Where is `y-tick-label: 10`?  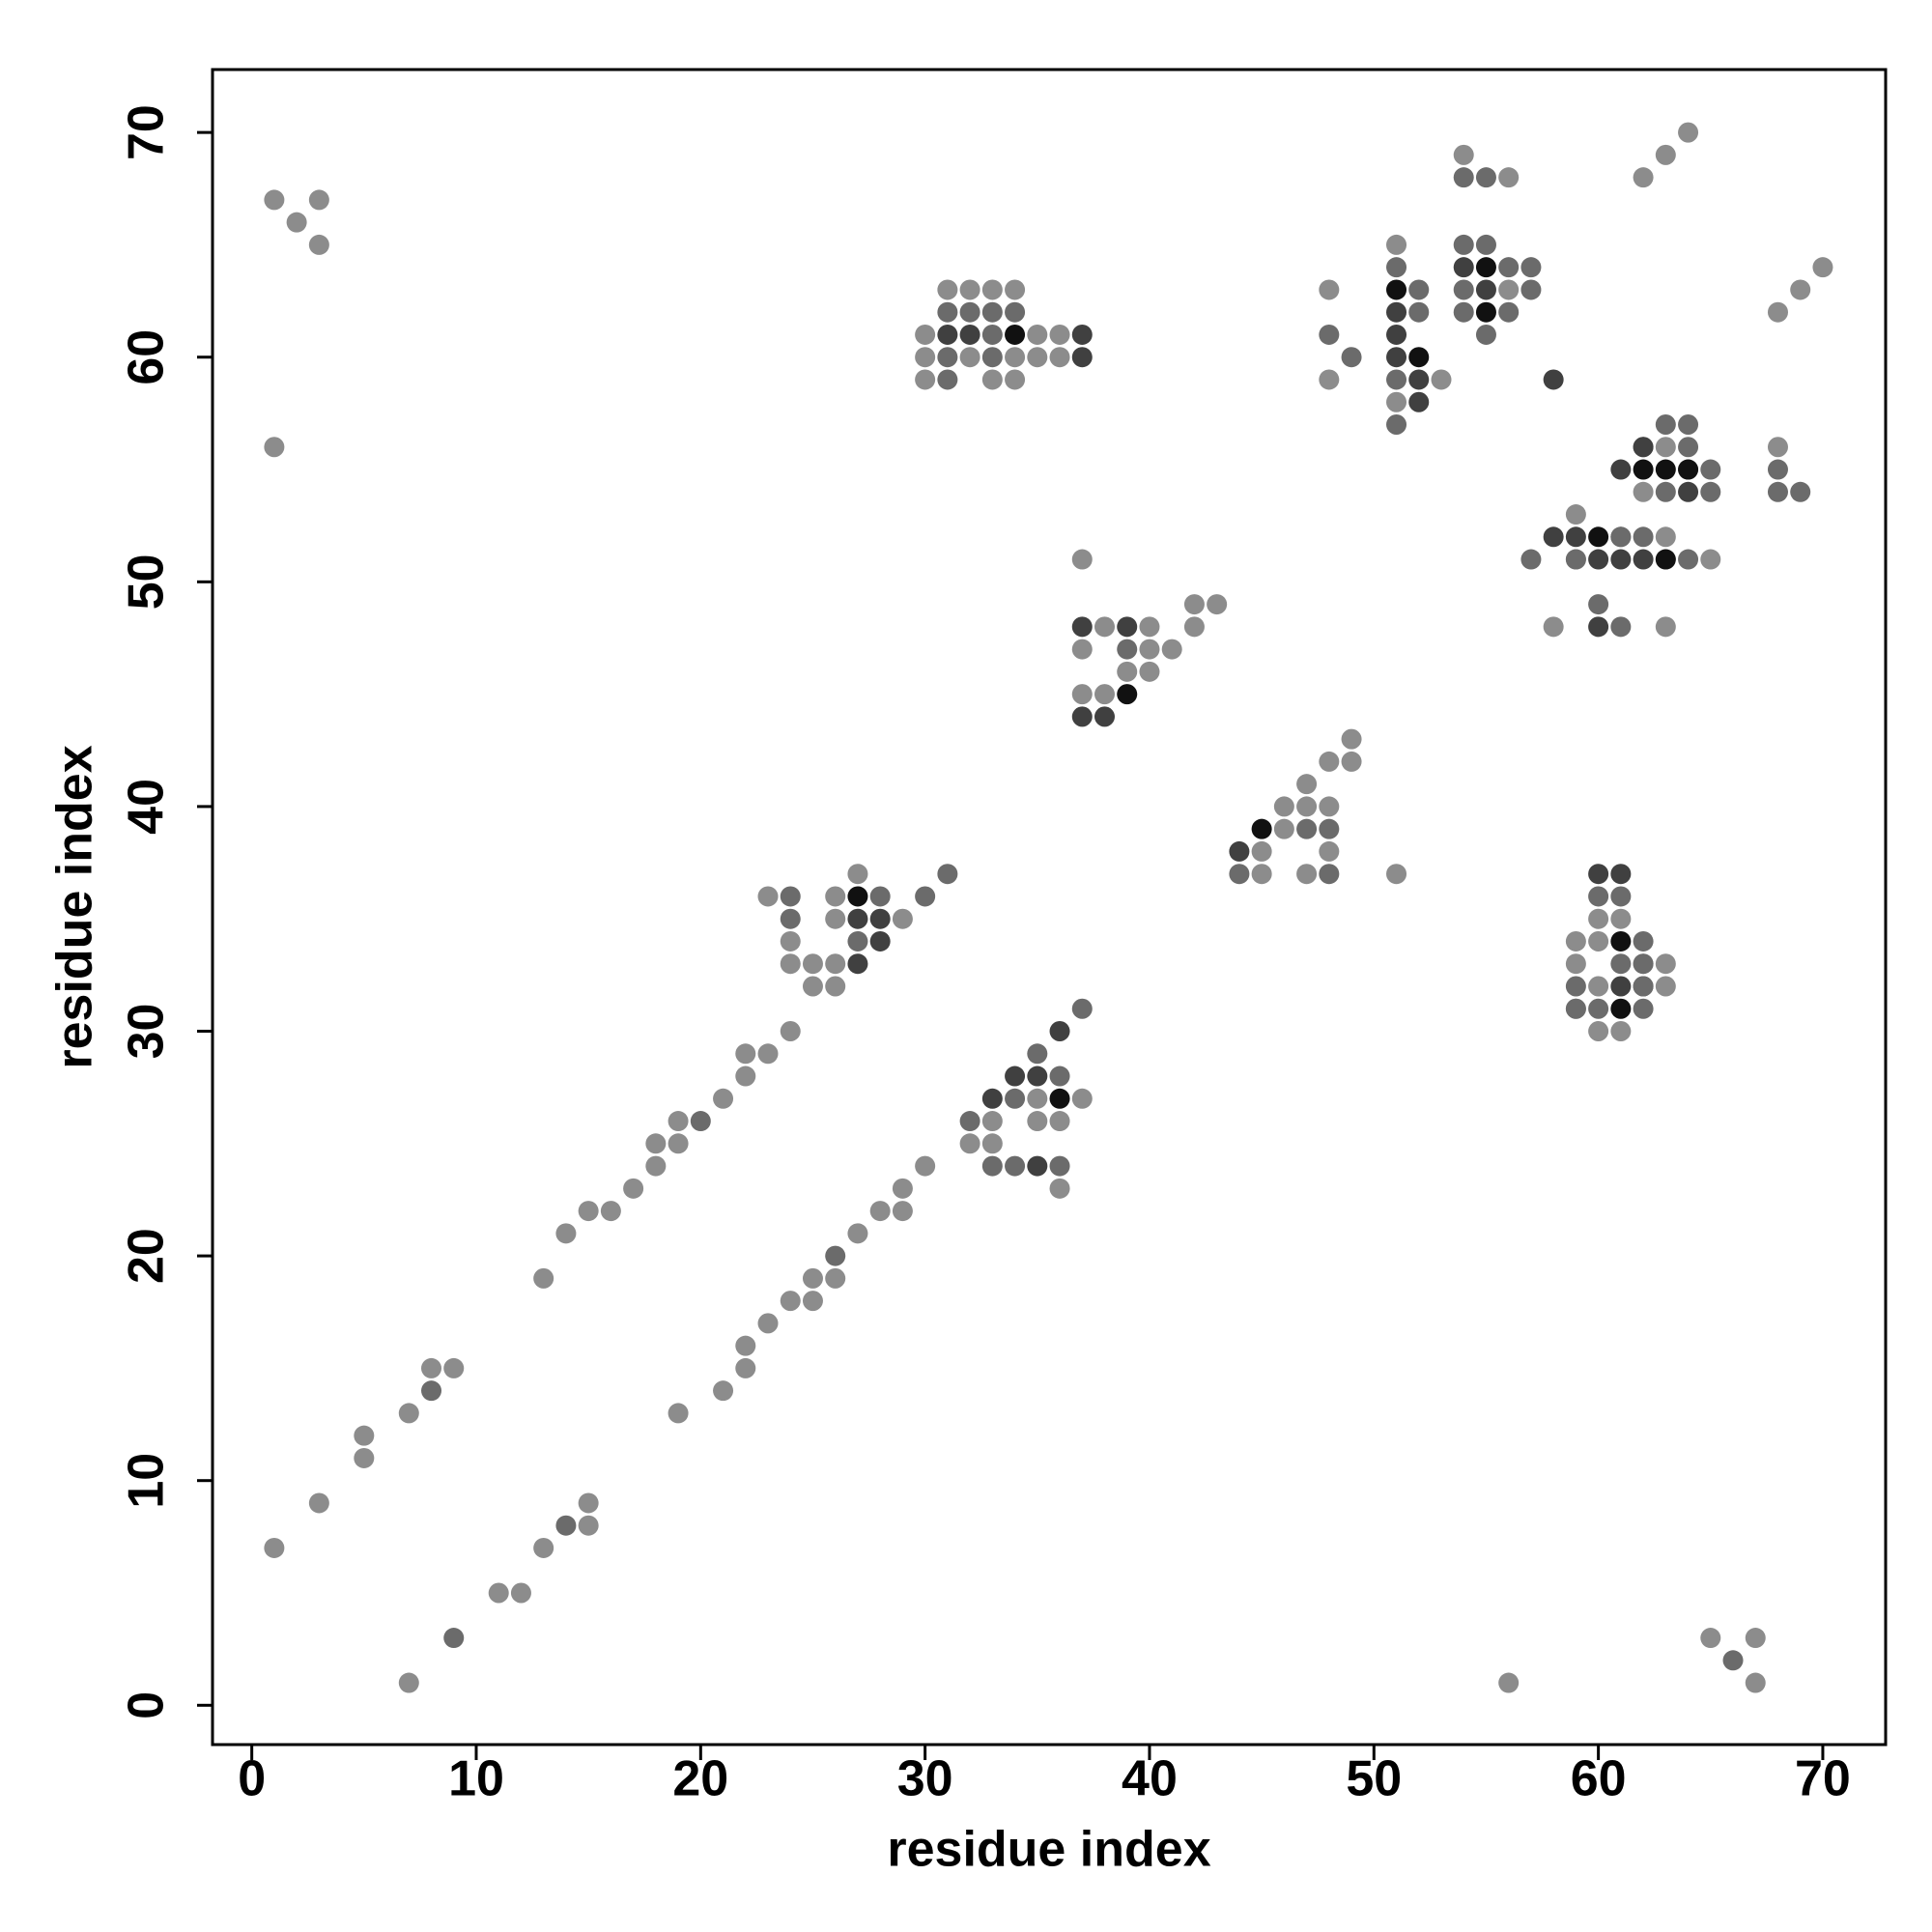 y-tick-label: 10 is located at coordinates (147, 1481).